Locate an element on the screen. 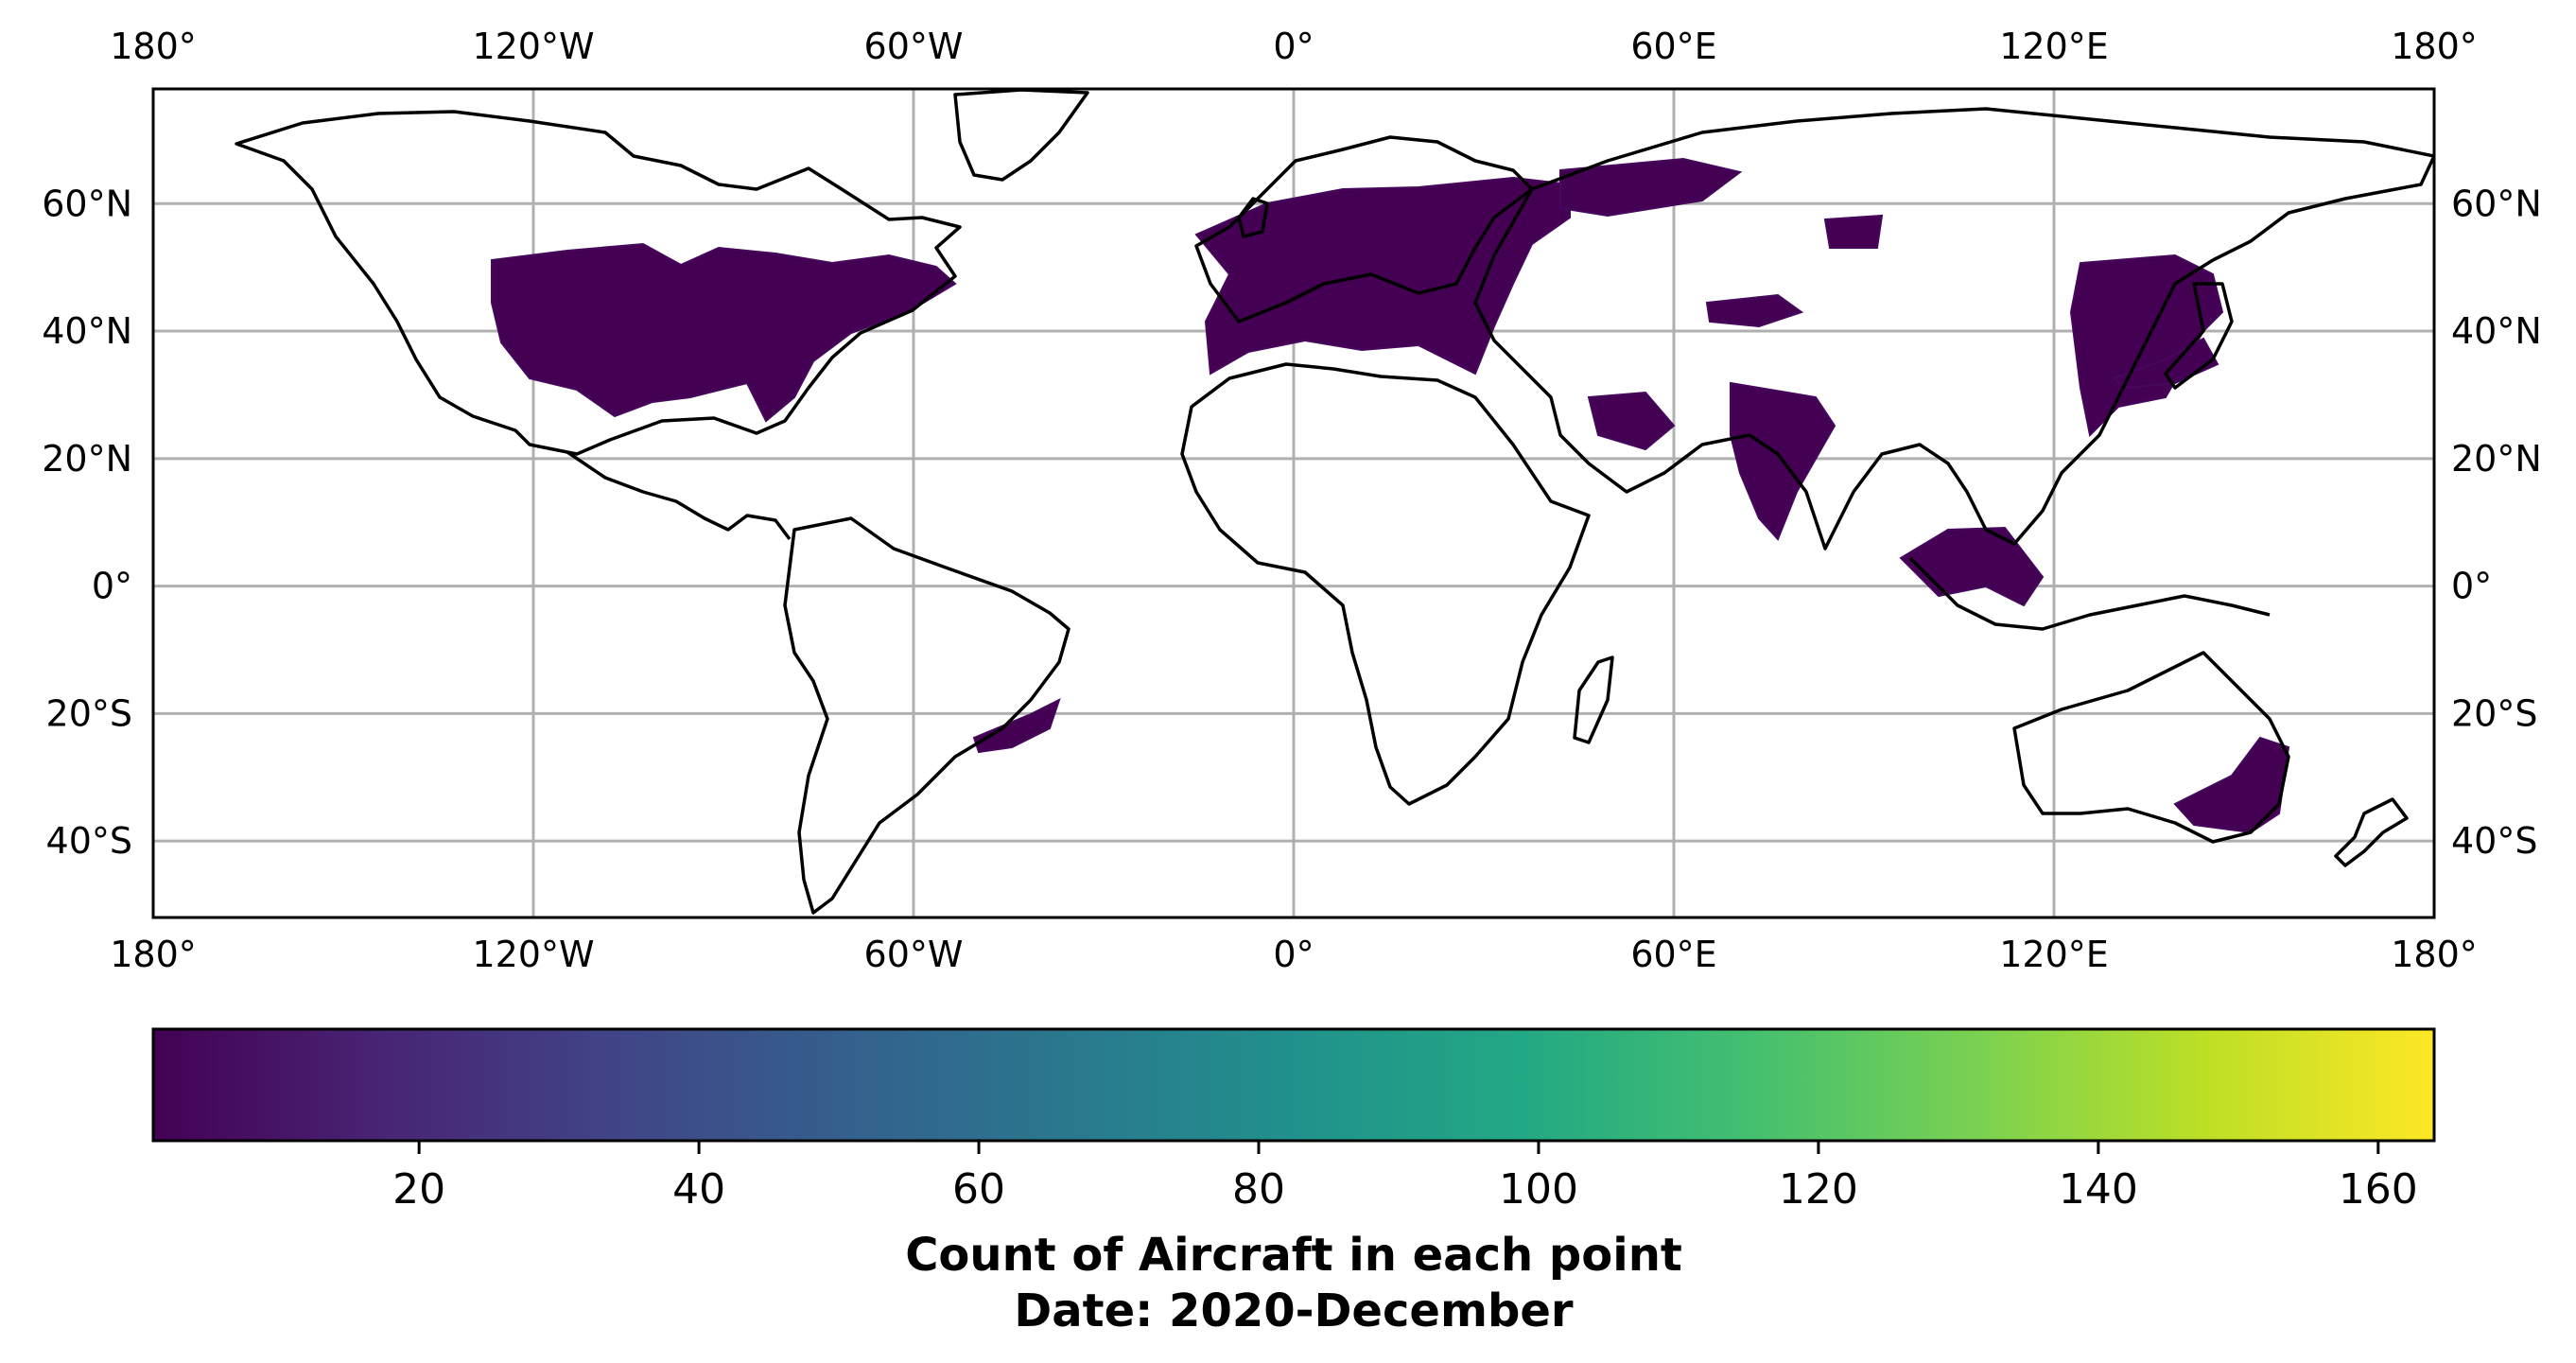 The image size is (2576, 1363). lon-label-top: 120°E is located at coordinates (2054, 46).